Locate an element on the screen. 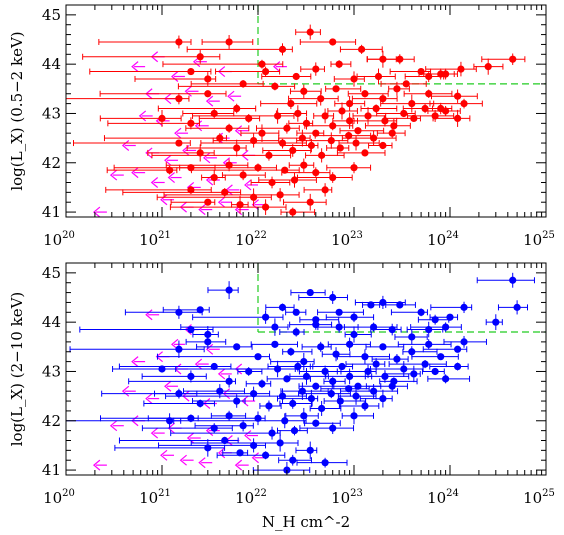 The image size is (564, 535). y-tick-label: 41 is located at coordinates (51, 212).